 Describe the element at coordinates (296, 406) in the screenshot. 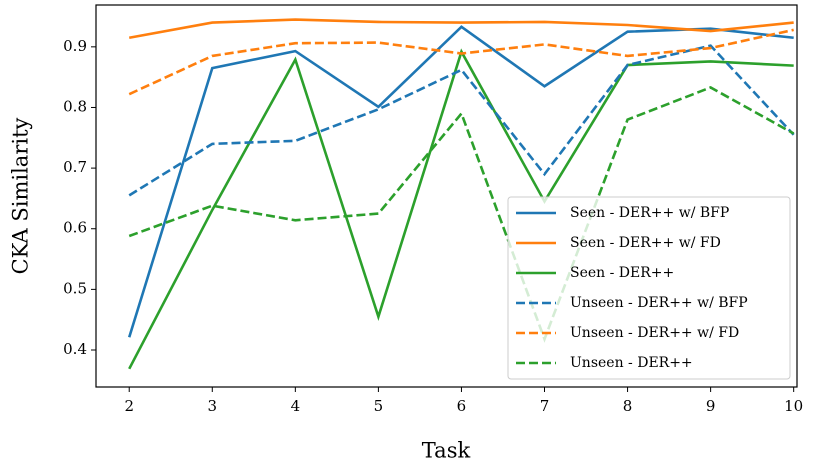

I see `x-tick-label: 4` at that location.